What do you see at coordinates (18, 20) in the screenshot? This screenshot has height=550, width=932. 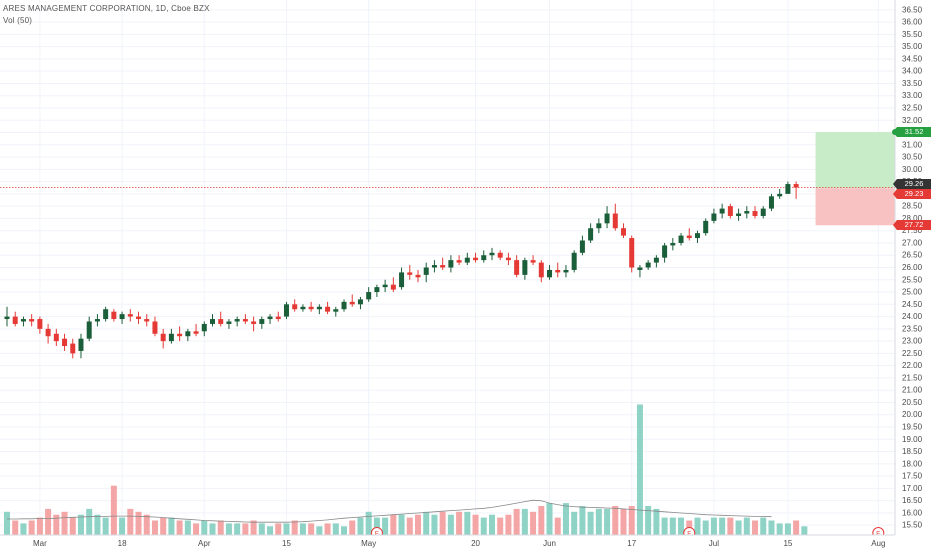 I see `volume-indicator-label: Vol (50)` at bounding box center [18, 20].